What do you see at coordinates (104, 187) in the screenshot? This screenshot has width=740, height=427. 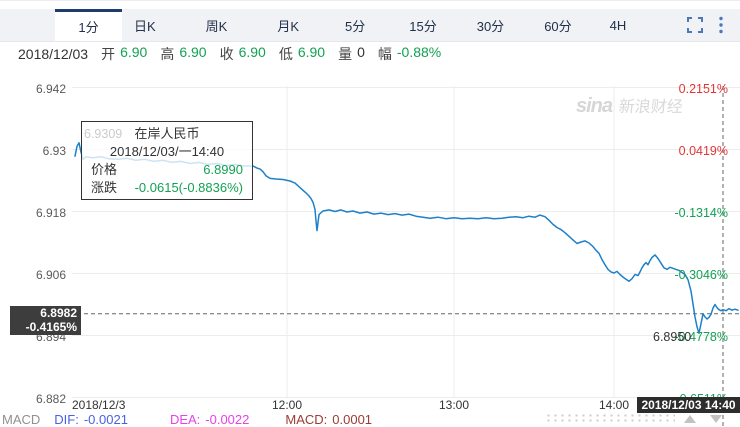 I see `tooltip-change-label: 涨跌` at bounding box center [104, 187].